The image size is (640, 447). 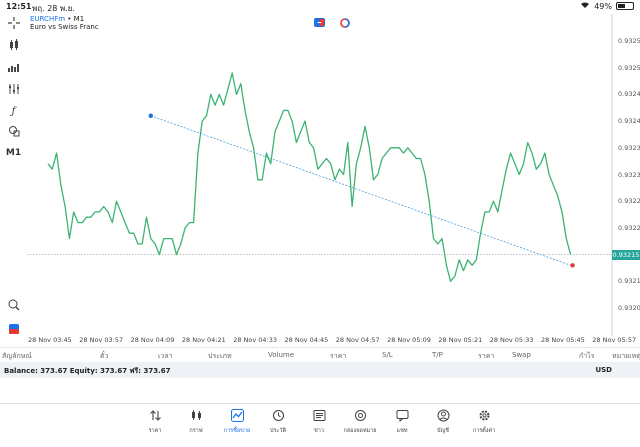 What do you see at coordinates (511, 340) in the screenshot?
I see `time-axis-tick: 28 Nov 05:33` at bounding box center [511, 340].